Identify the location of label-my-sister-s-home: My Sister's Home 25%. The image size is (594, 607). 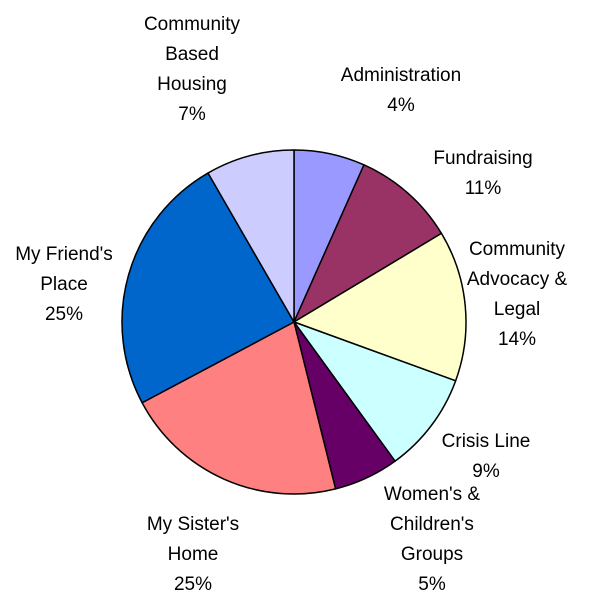
(193, 554).